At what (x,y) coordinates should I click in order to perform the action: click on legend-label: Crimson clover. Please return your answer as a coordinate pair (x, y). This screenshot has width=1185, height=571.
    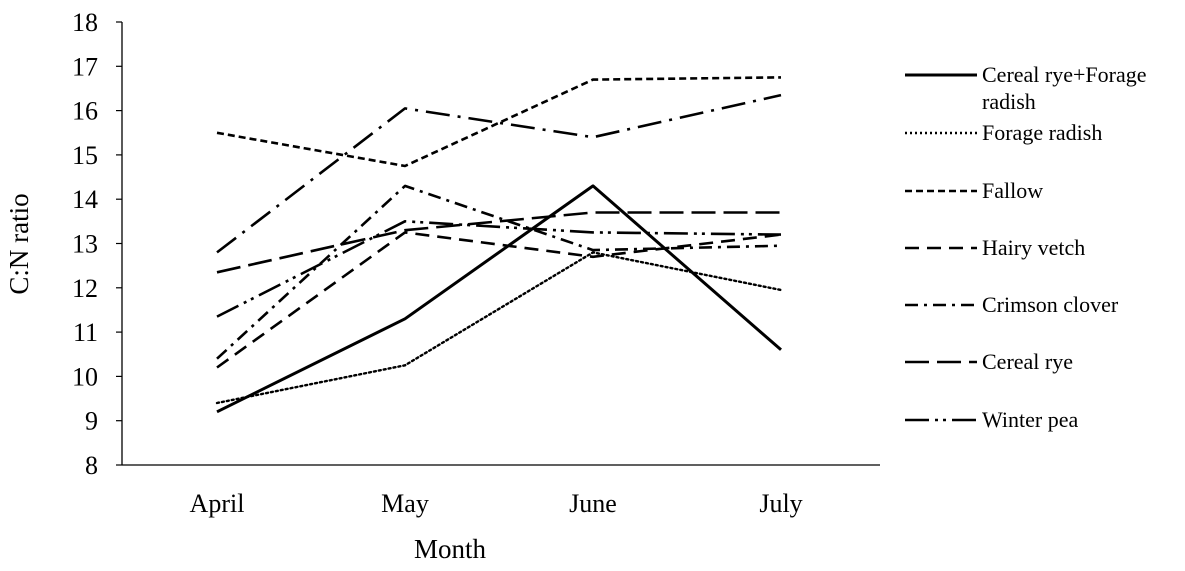
    Looking at the image, I should click on (1050, 304).